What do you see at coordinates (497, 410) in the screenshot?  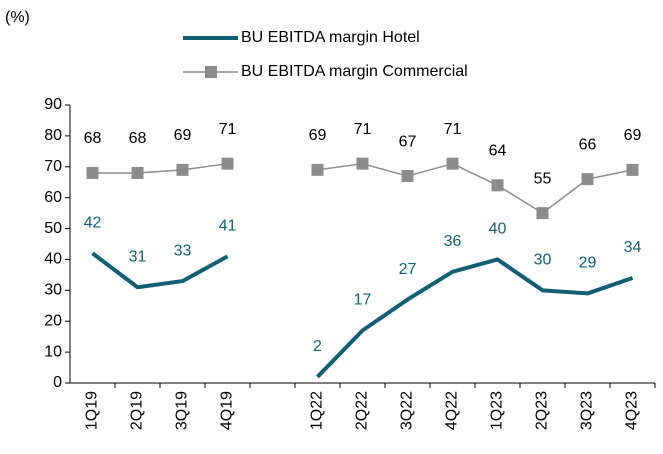 I see `x-tick-label: 1Q23` at bounding box center [497, 410].